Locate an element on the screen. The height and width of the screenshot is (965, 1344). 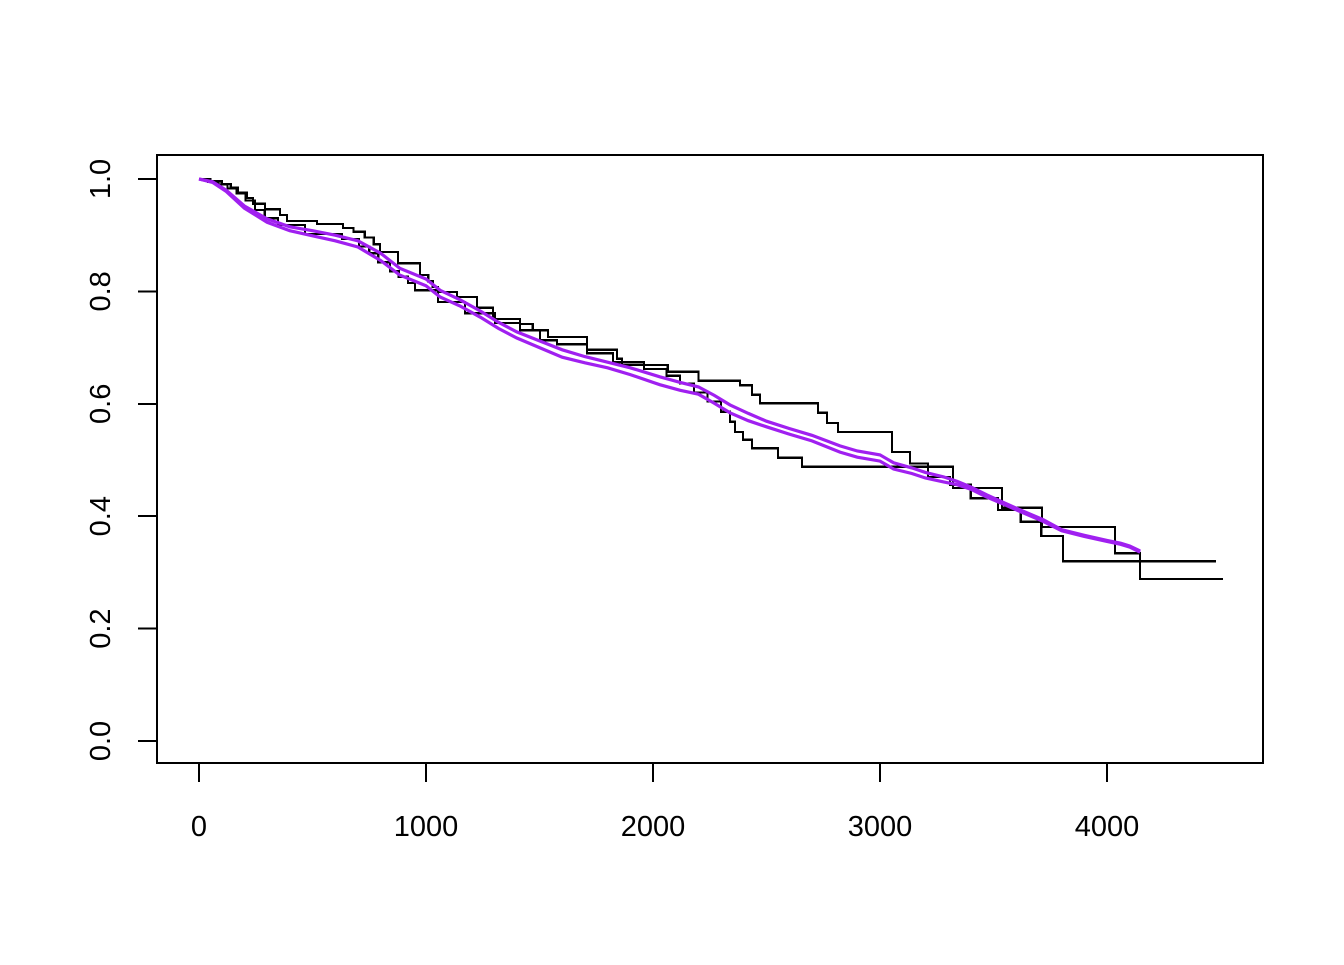
y-axis-tick-label: 0.6 is located at coordinates (101, 404).